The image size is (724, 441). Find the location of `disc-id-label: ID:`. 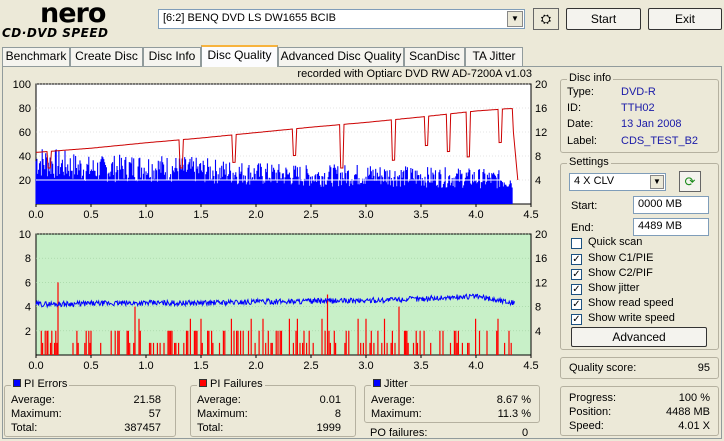

disc-id-label: ID: is located at coordinates (574, 108).